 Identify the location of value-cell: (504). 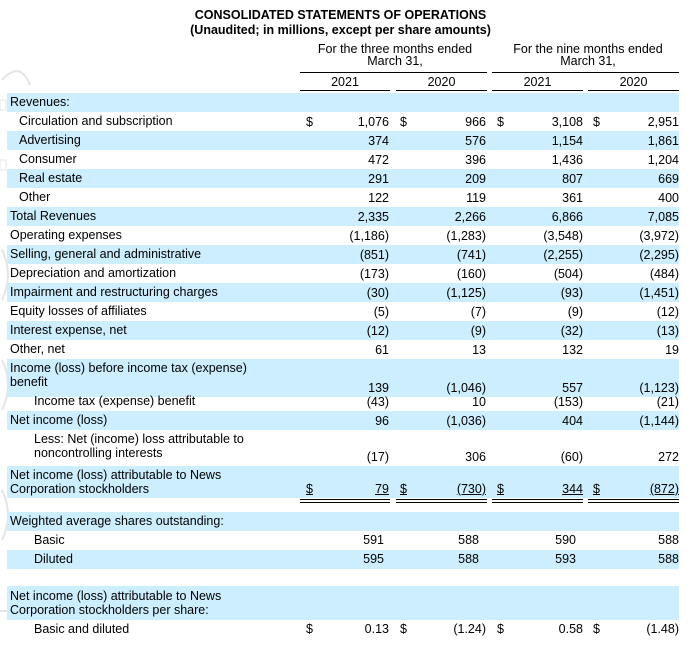
(568, 274).